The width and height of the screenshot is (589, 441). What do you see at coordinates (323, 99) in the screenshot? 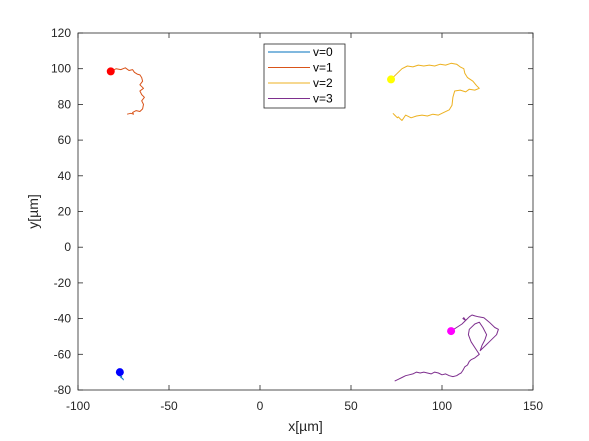
I see `legend-label-v3: v=3` at bounding box center [323, 99].